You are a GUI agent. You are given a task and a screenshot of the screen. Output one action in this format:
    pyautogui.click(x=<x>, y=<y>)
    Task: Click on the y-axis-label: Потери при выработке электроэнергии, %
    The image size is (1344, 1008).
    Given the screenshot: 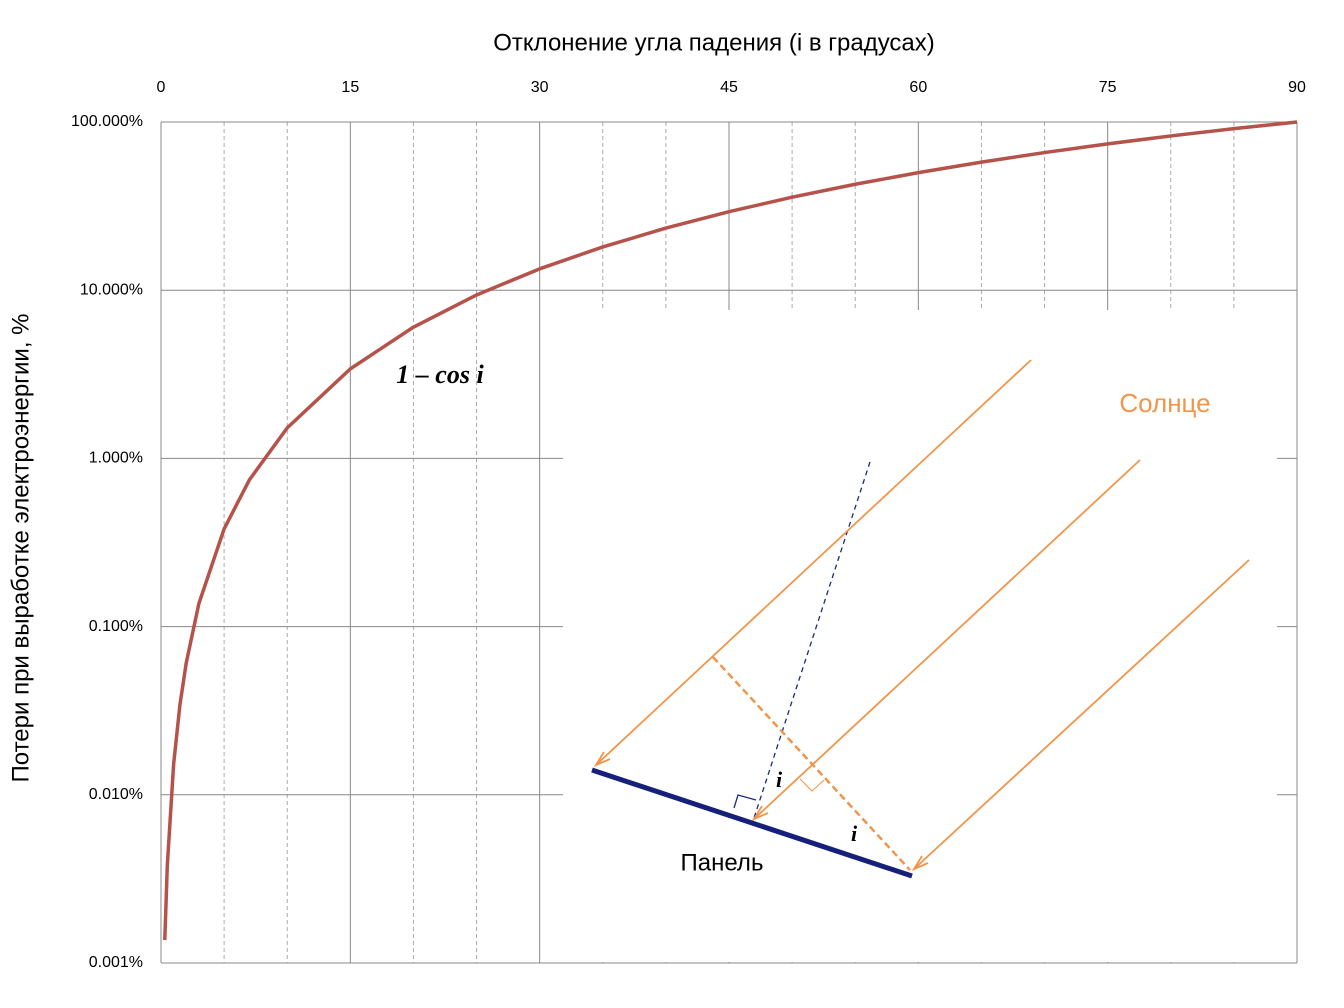 What is the action you would take?
    pyautogui.click(x=20, y=548)
    